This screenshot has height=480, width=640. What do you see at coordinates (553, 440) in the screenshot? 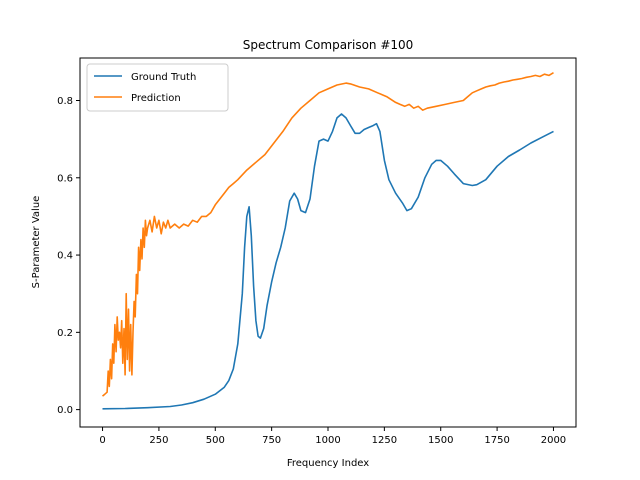
I see `x-tick-label: 2000` at bounding box center [553, 440].